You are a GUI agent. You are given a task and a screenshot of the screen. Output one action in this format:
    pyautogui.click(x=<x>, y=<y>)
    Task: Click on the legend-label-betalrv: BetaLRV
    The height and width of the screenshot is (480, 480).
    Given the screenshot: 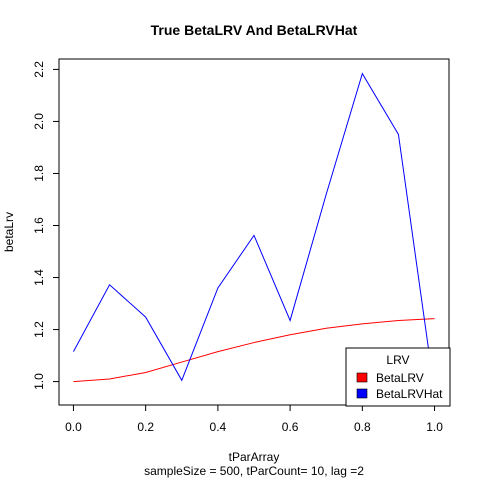 What is the action you would take?
    pyautogui.click(x=400, y=378)
    